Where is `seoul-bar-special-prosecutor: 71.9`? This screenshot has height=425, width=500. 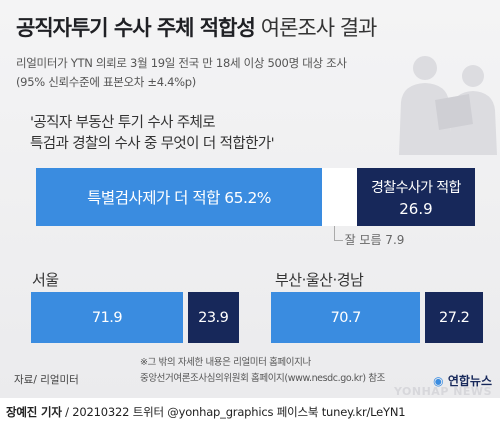
seoul-bar-special-prosecutor: 71.9 is located at coordinates (107, 317).